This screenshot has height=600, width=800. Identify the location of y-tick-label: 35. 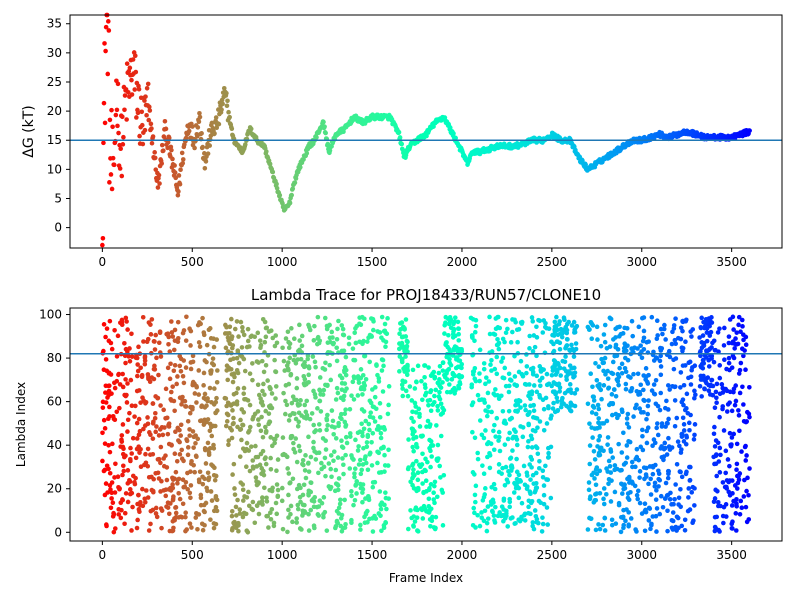
(54, 24).